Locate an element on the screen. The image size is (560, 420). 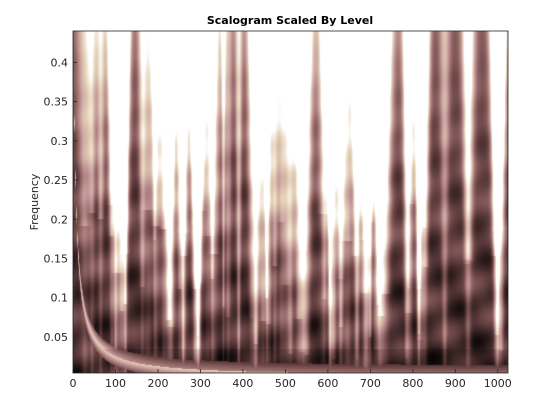
x-tick-label: 1000 is located at coordinates (498, 383).